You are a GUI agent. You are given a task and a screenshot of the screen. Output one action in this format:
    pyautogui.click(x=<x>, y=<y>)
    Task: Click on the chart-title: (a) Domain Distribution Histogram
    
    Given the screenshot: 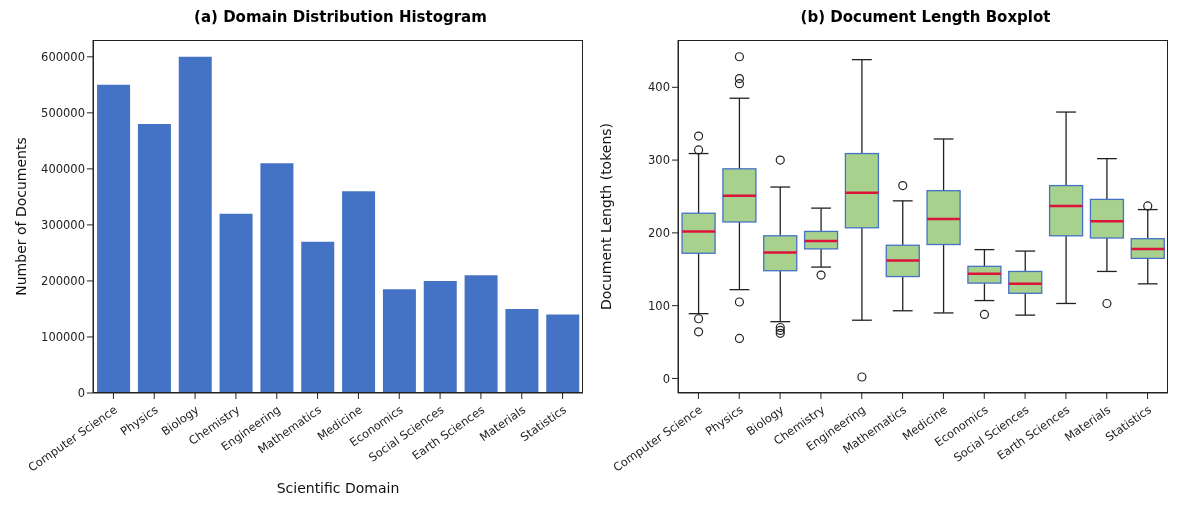 What is the action you would take?
    pyautogui.click(x=340, y=18)
    